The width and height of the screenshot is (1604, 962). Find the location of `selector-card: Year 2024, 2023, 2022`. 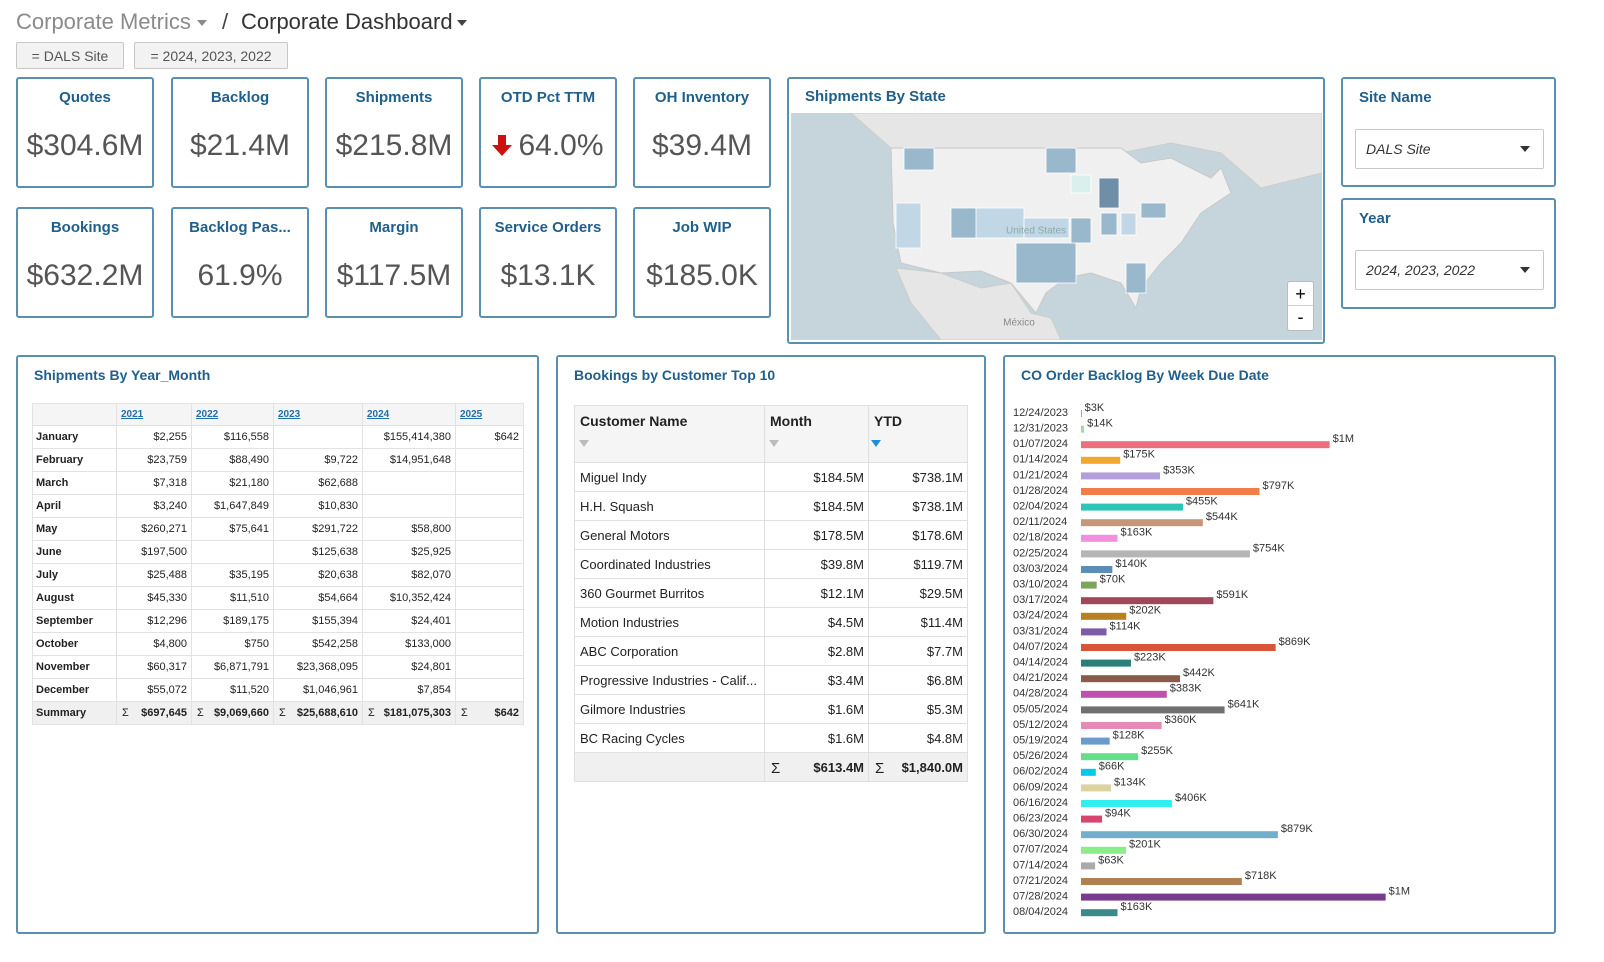

selector-card: Year 2024, 2023, 2022 is located at coordinates (1448, 253).